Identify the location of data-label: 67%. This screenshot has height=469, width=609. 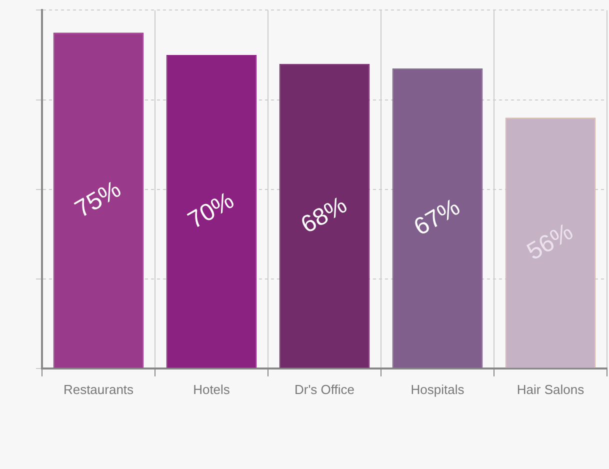
(437, 218).